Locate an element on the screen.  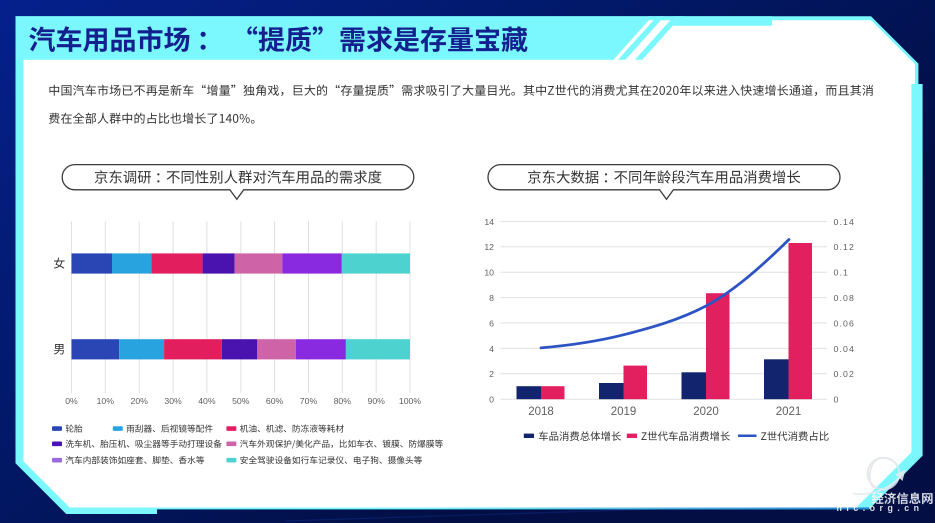
svg-text: 8 is located at coordinates (491, 298).